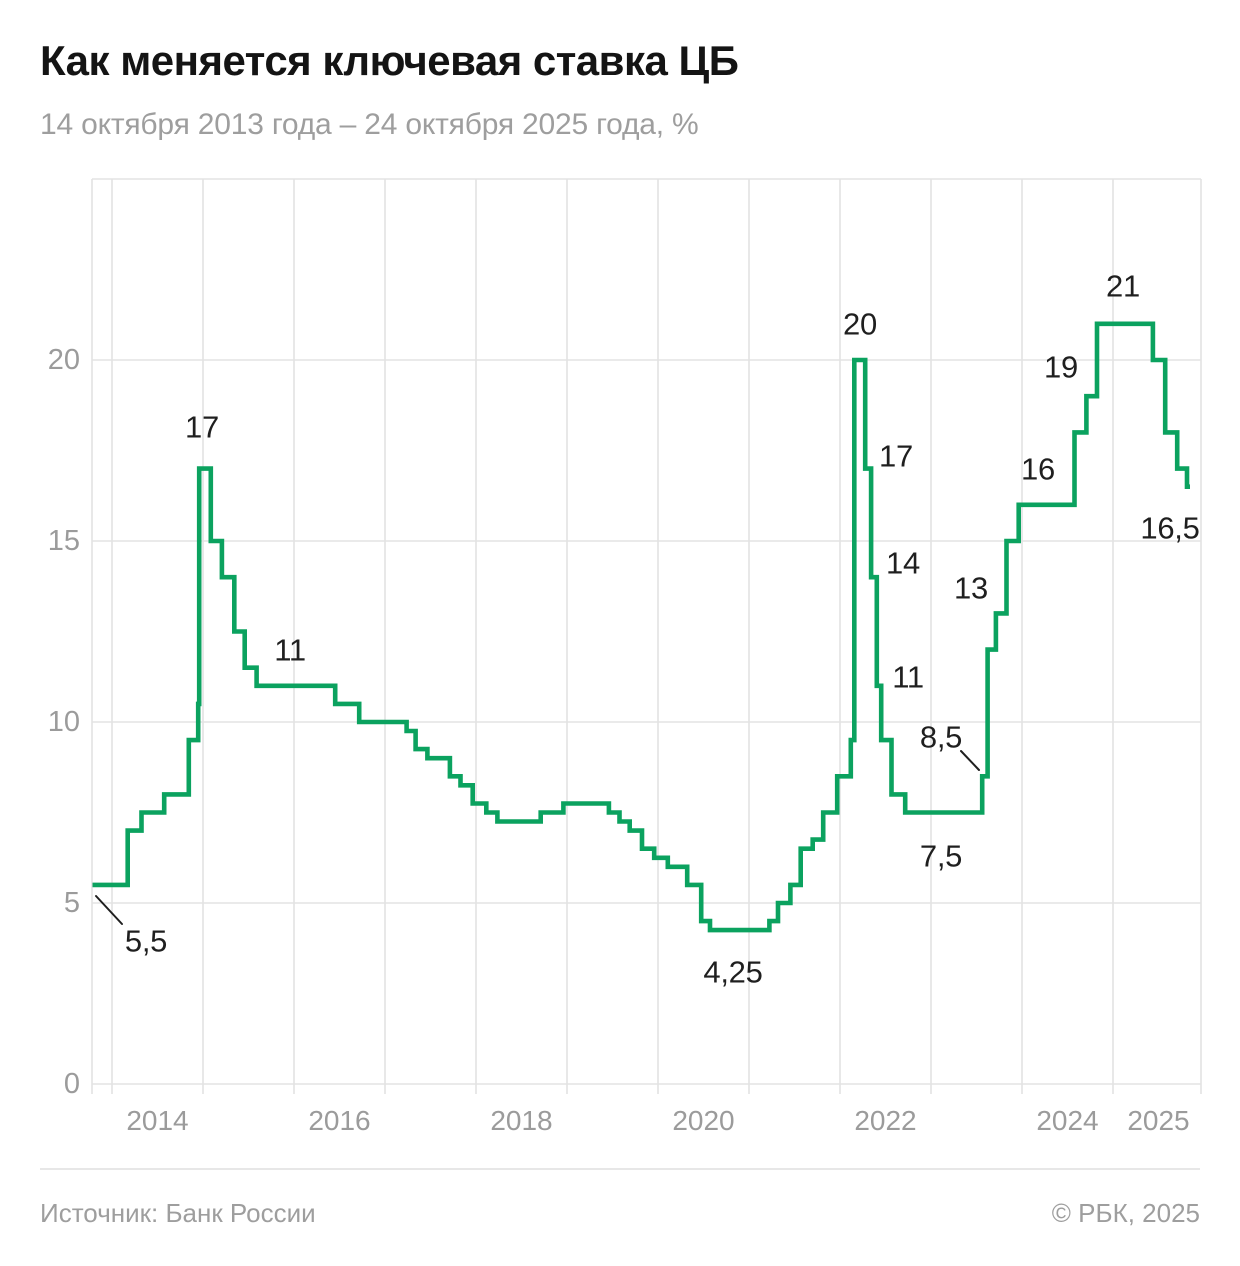  I want to click on x-tick-2025: 2025, so click(1158, 1120).